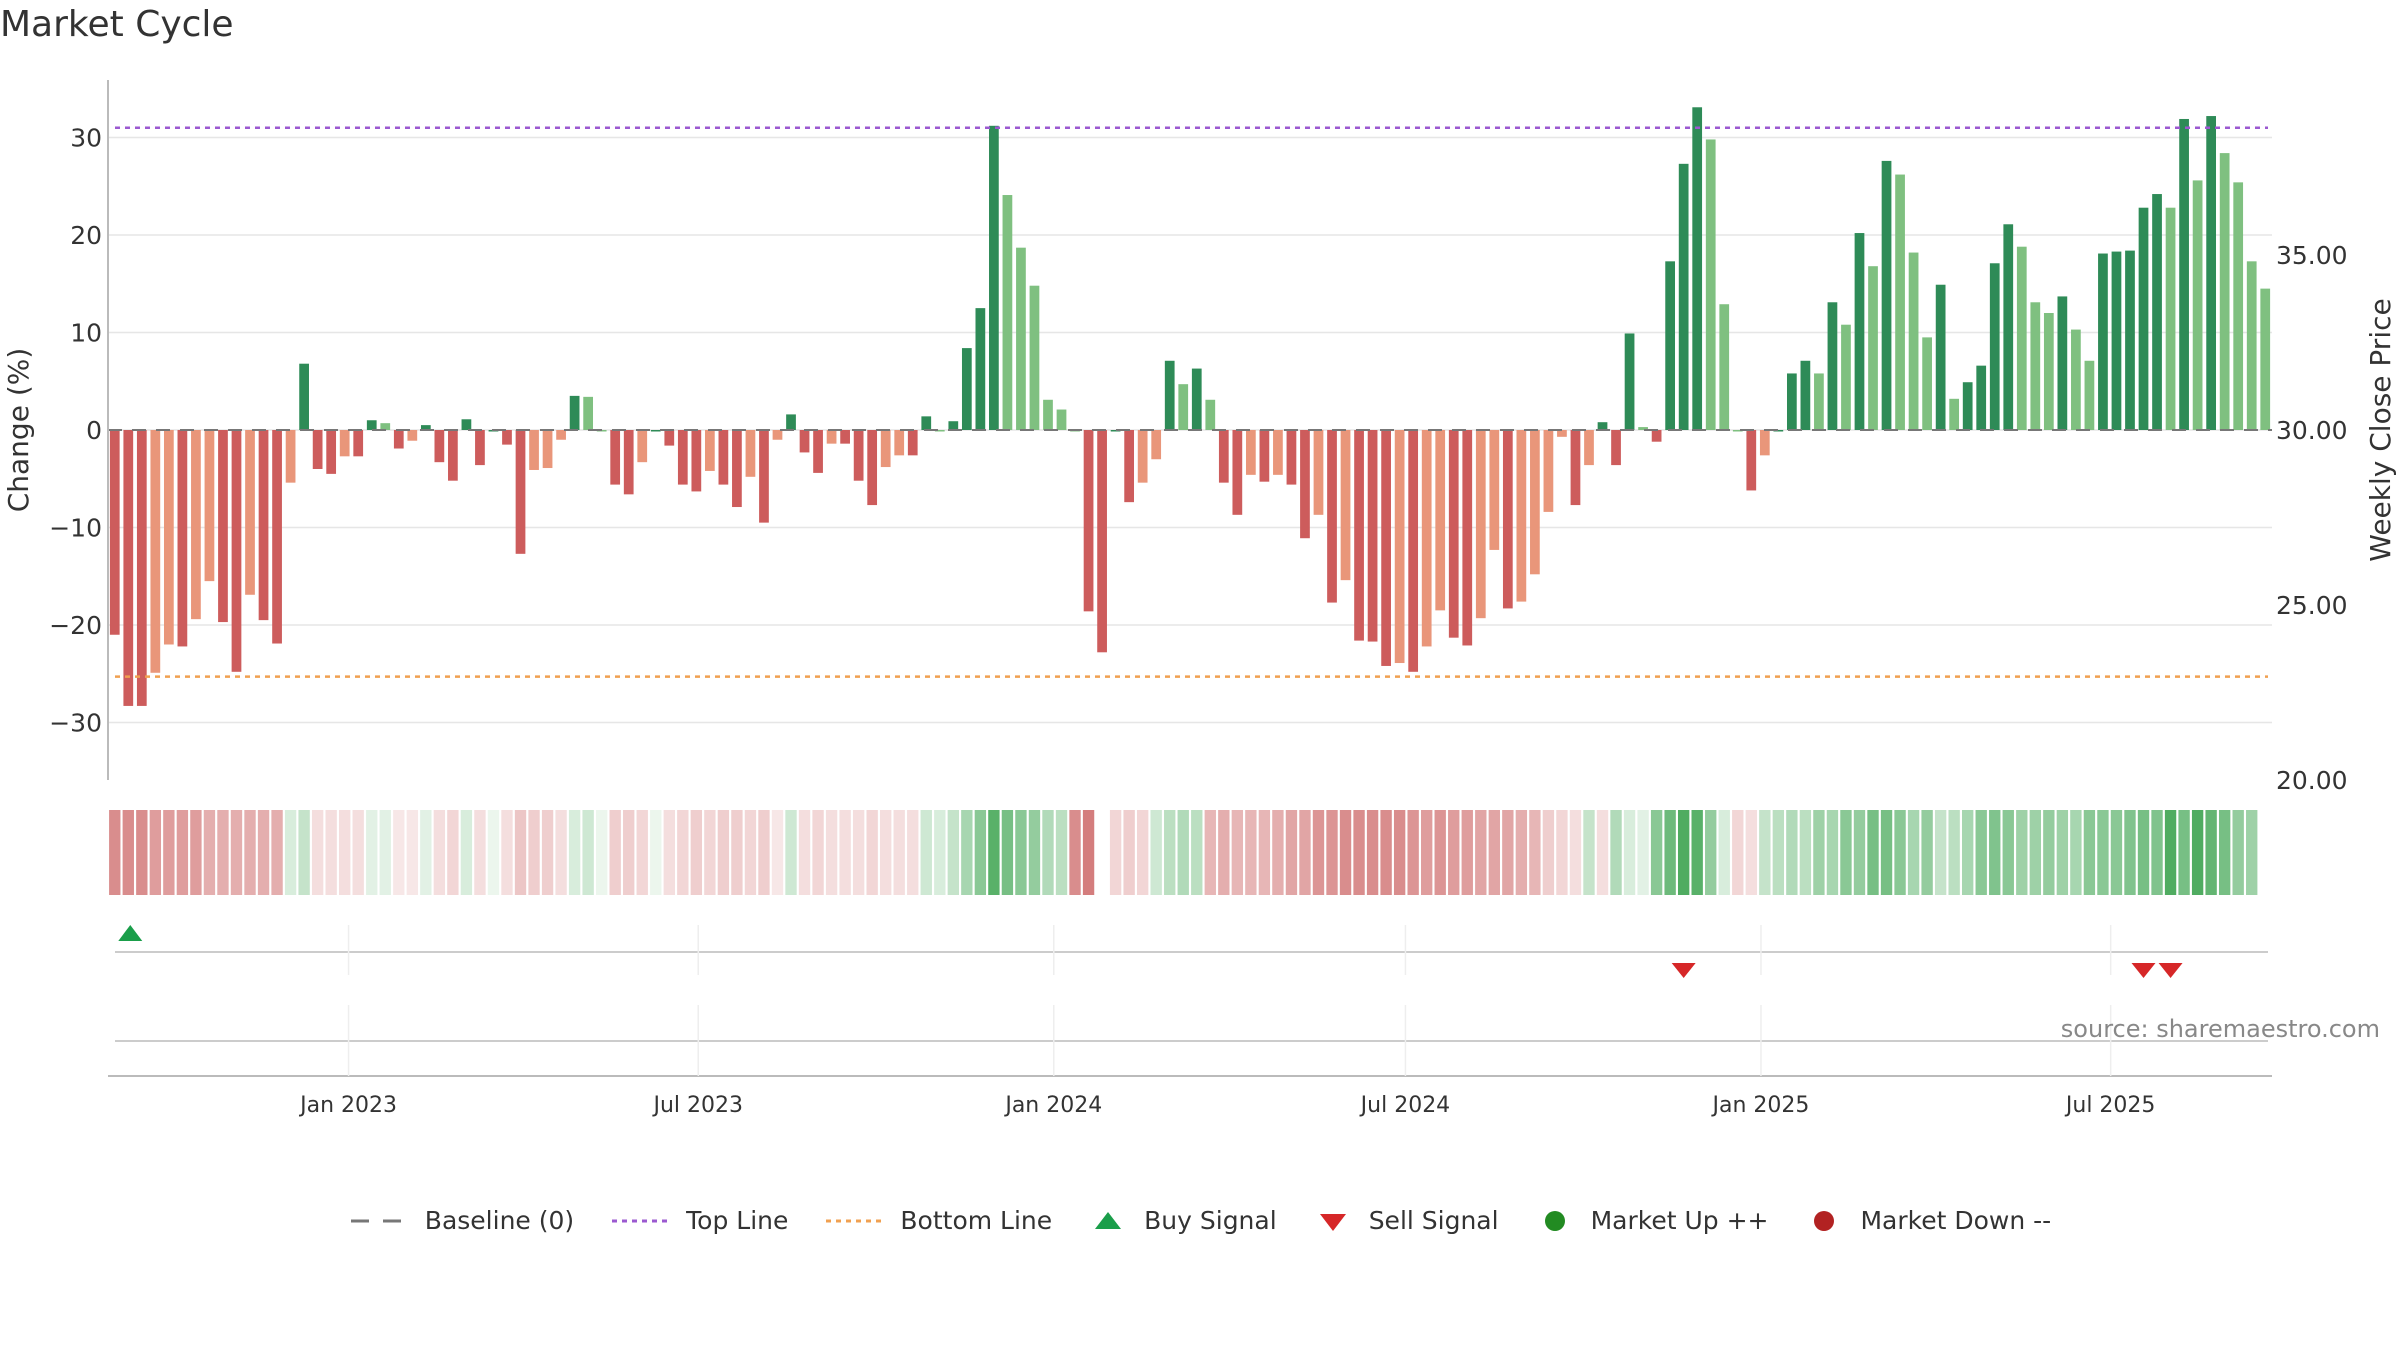 Image resolution: width=2400 pixels, height=1350 pixels. What do you see at coordinates (698, 1105) in the screenshot?
I see `x-tick-label: Jul 2023` at bounding box center [698, 1105].